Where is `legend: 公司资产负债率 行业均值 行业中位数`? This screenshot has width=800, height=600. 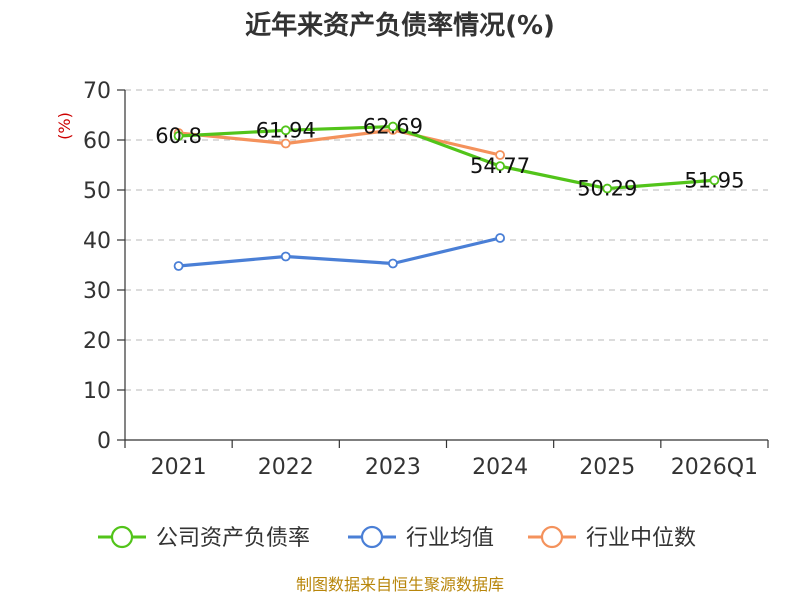 legend: 公司资产负债率 行业均值 行业中位数 is located at coordinates (397, 538).